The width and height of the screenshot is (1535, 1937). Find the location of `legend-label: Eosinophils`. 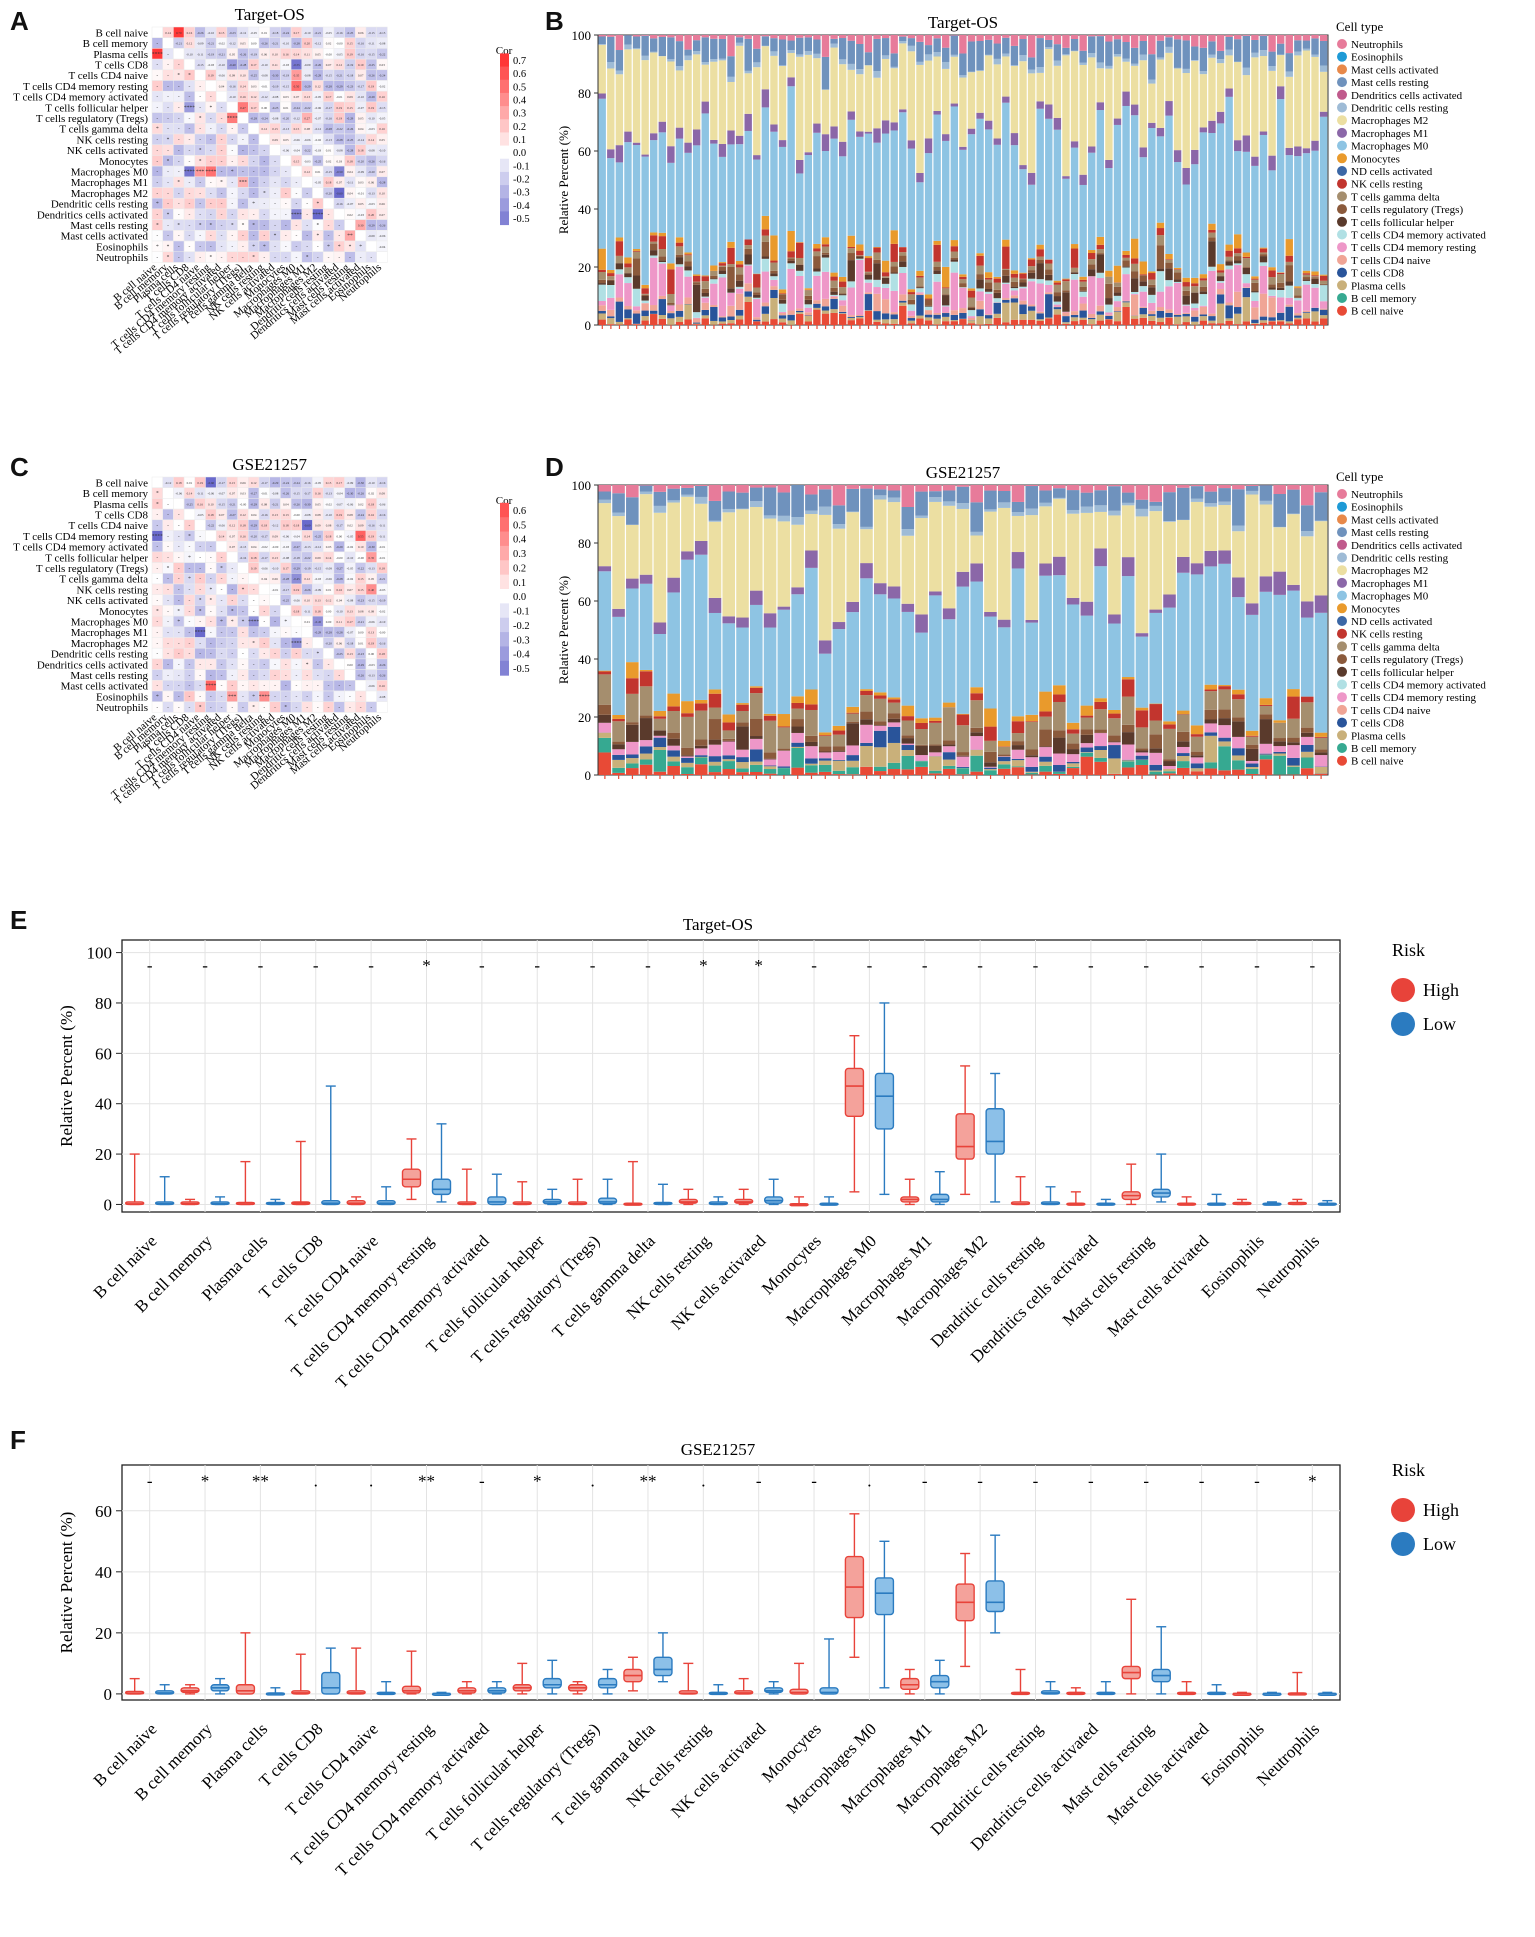

legend-label: Eosinophils is located at coordinates (1377, 508).